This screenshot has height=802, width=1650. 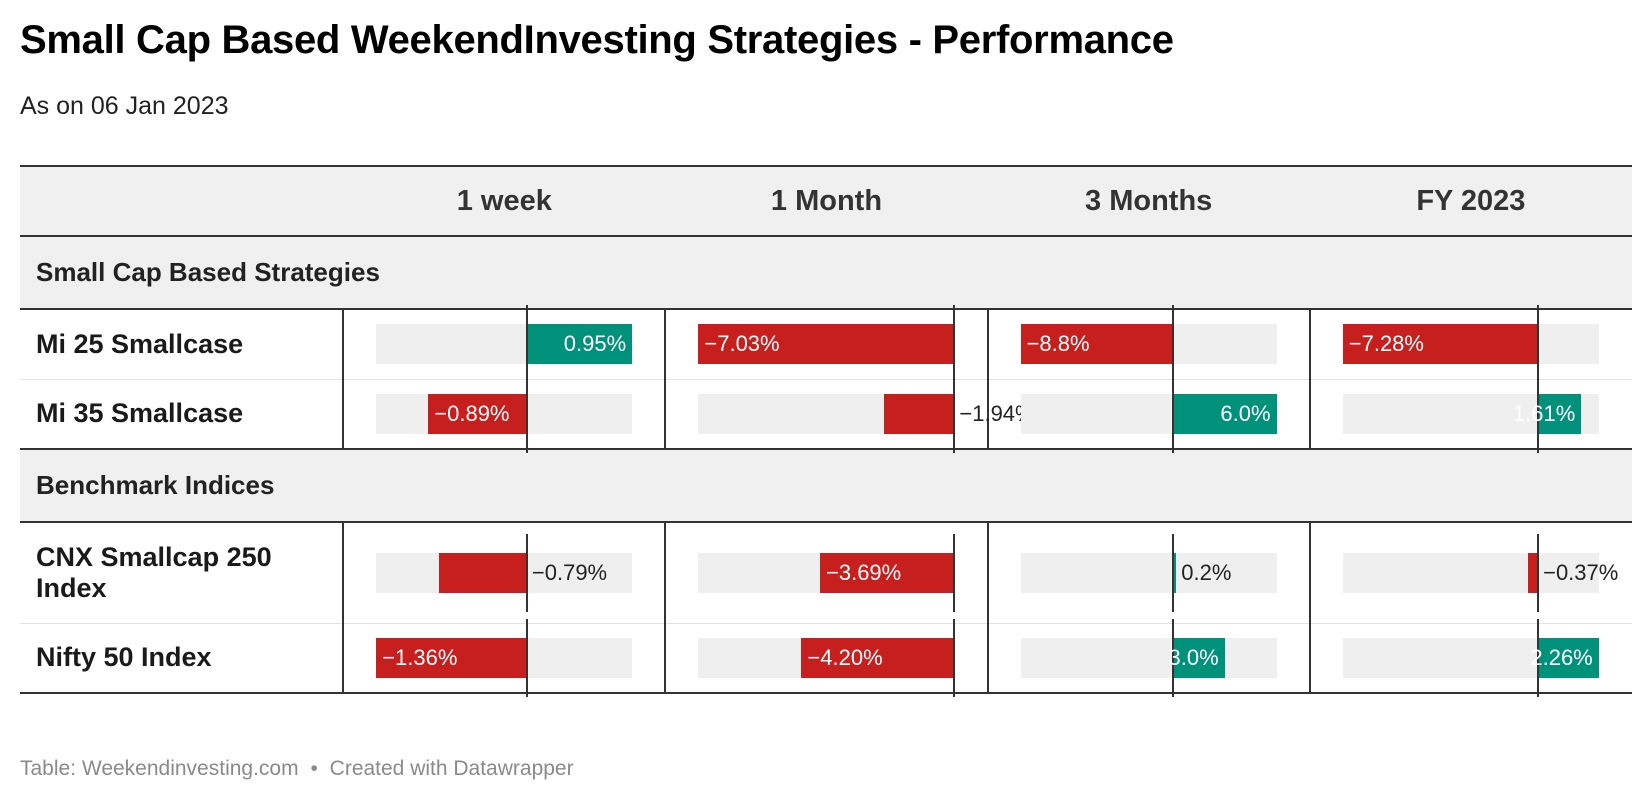 I want to click on bar-track: −1.94%, so click(x=866, y=413).